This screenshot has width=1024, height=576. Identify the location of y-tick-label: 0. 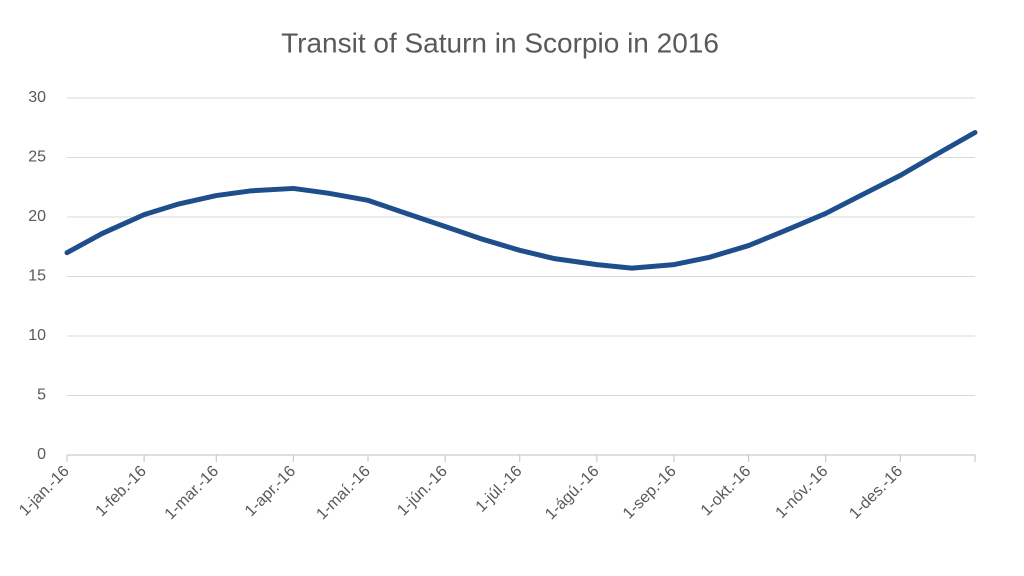
(41, 454).